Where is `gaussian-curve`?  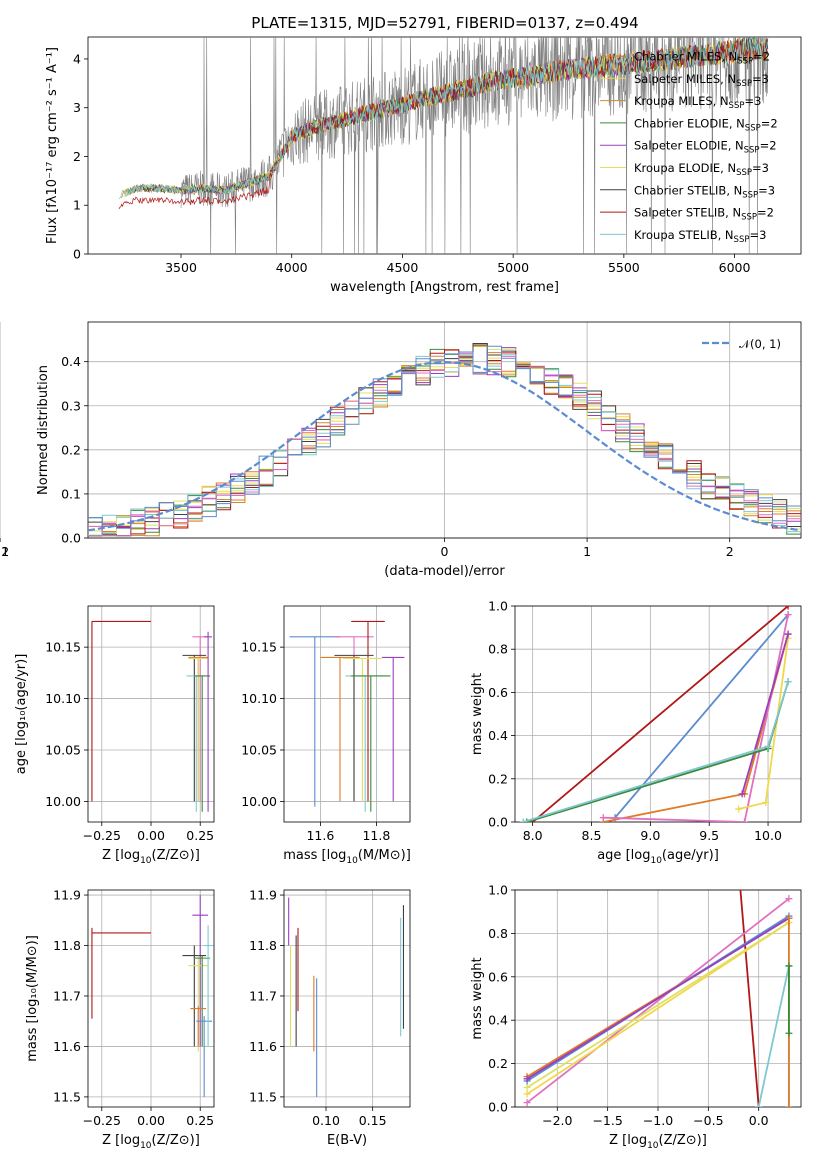
gaussian-curve is located at coordinates (444, 446).